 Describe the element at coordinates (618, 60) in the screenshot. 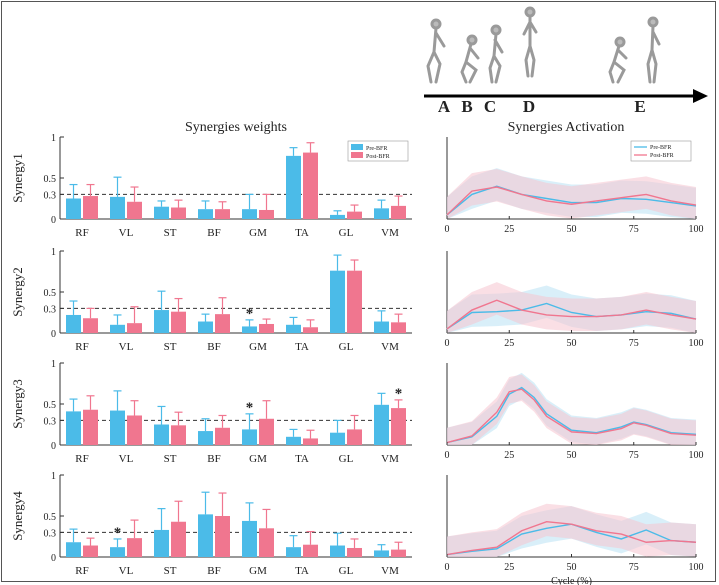

I see `skeleton-figure-e1` at that location.